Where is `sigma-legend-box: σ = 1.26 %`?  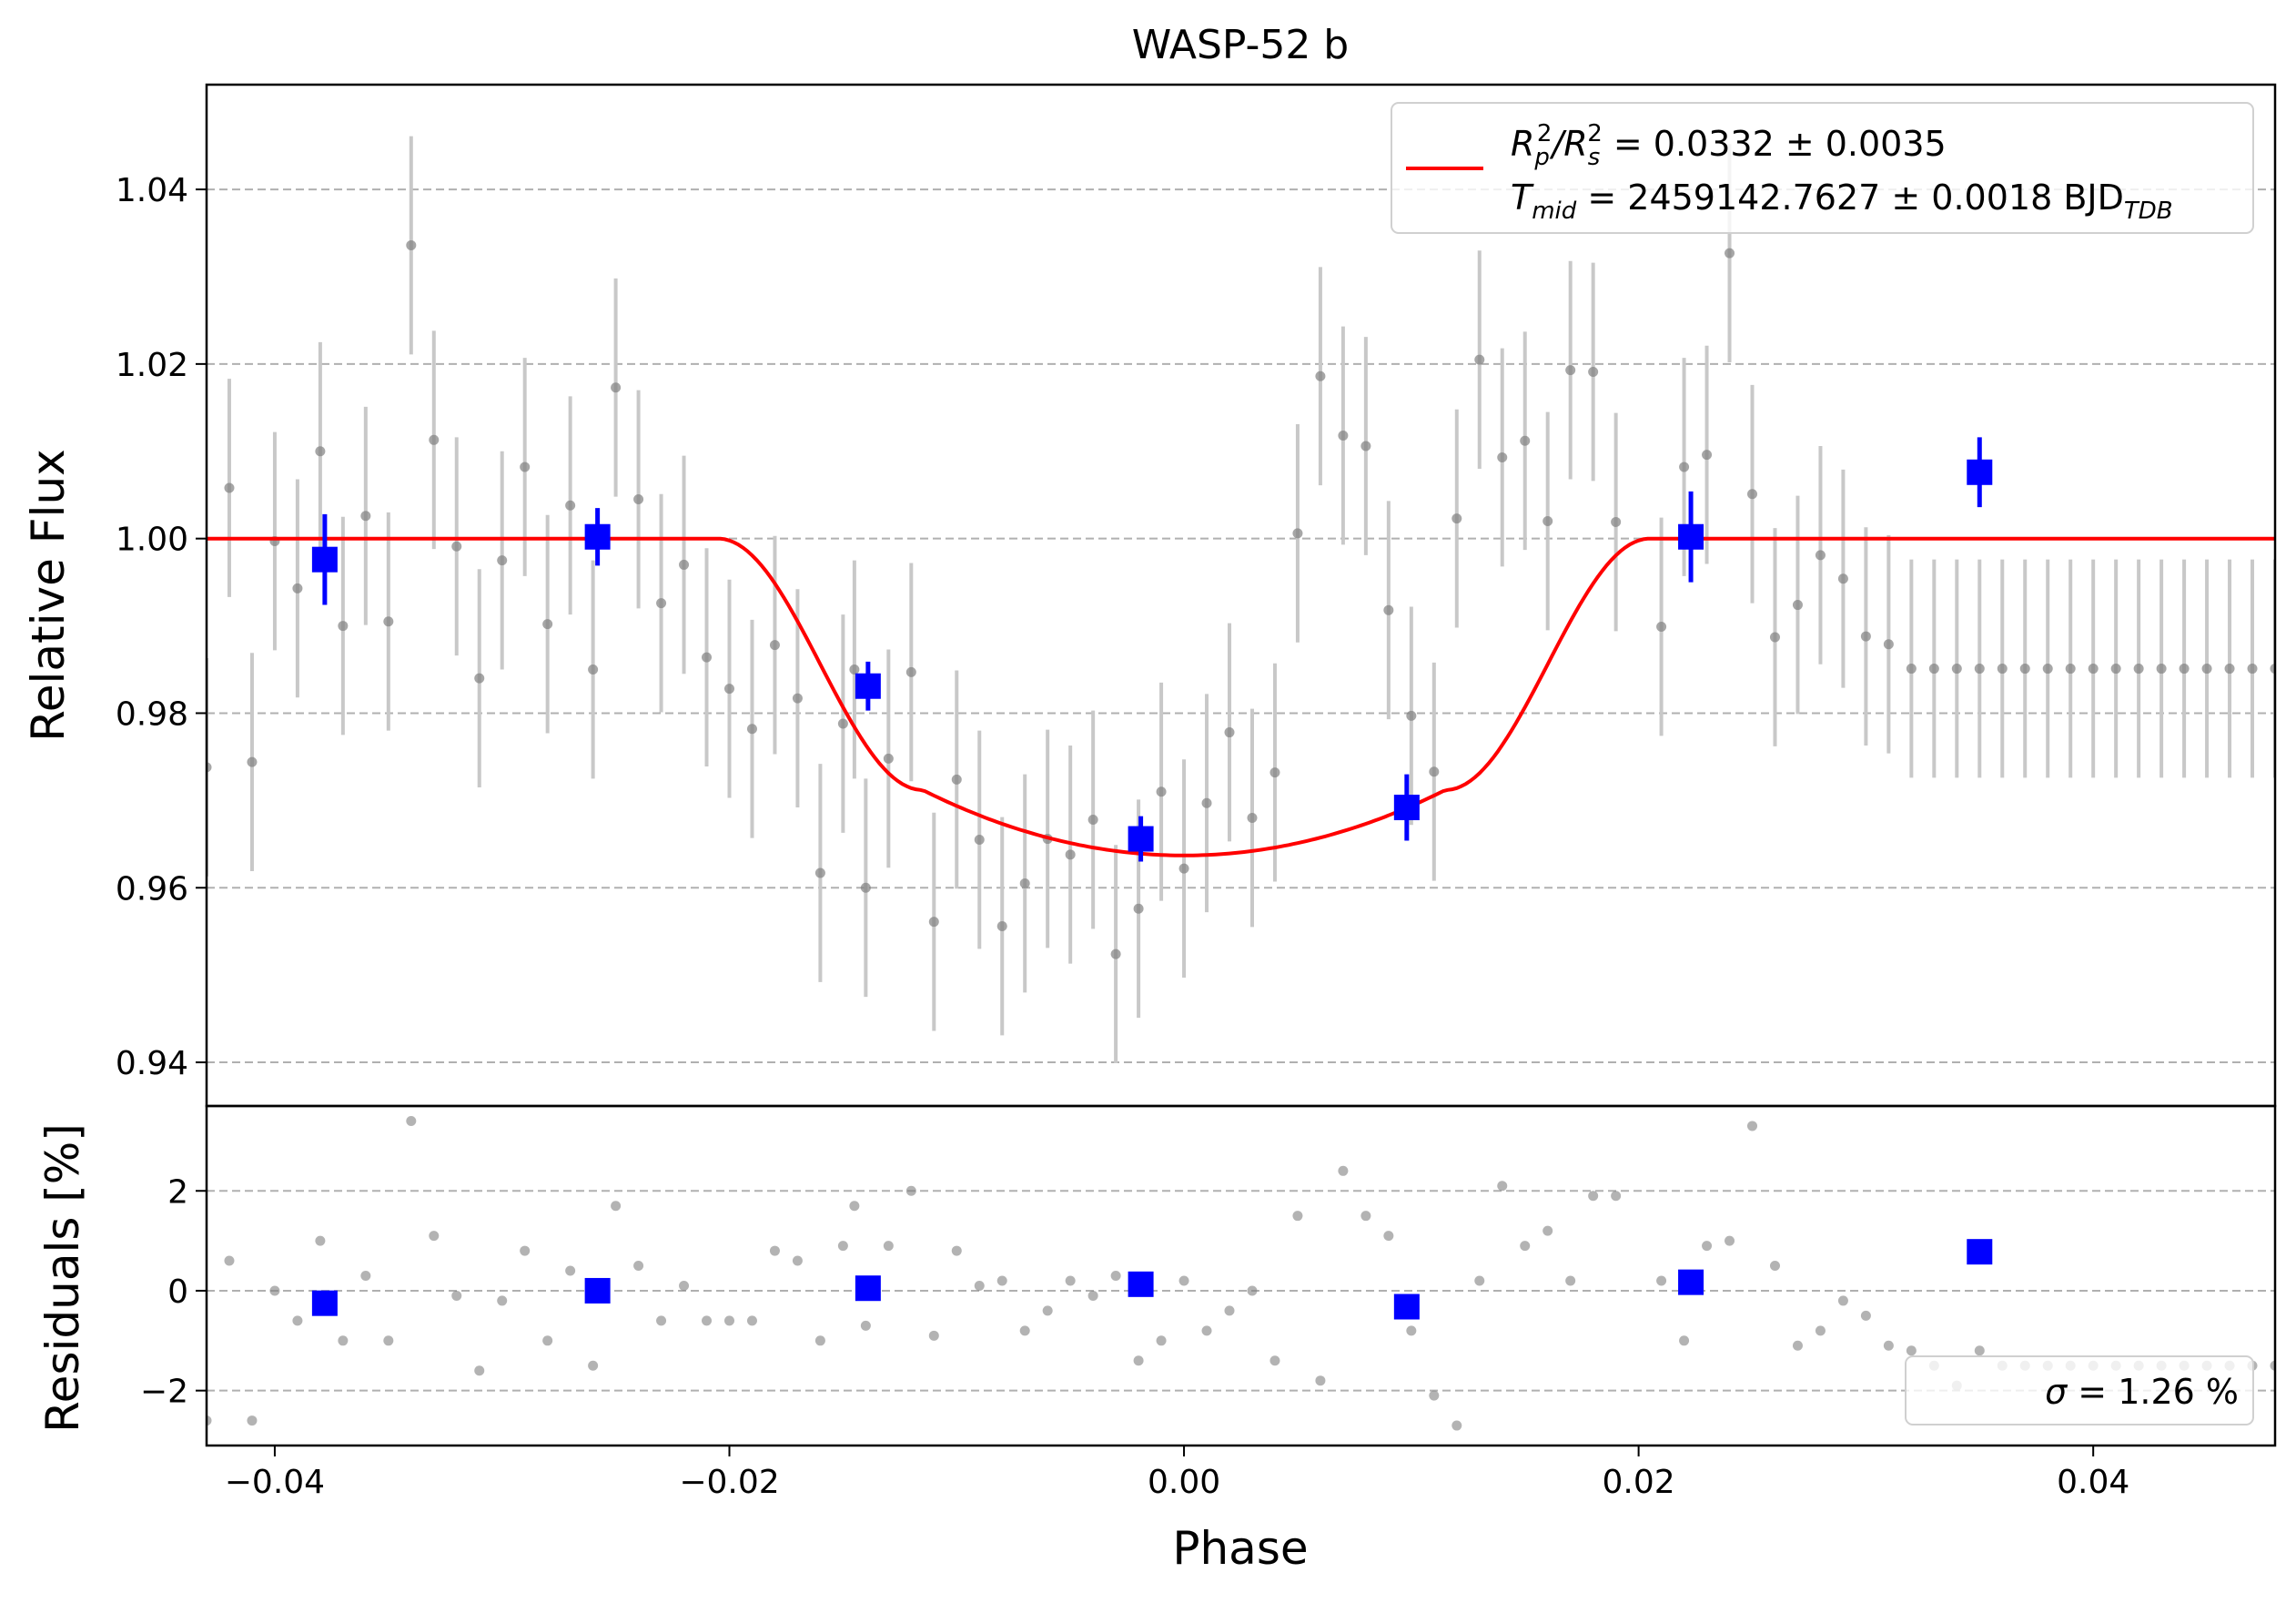 sigma-legend-box: σ = 1.26 % is located at coordinates (2080, 1390).